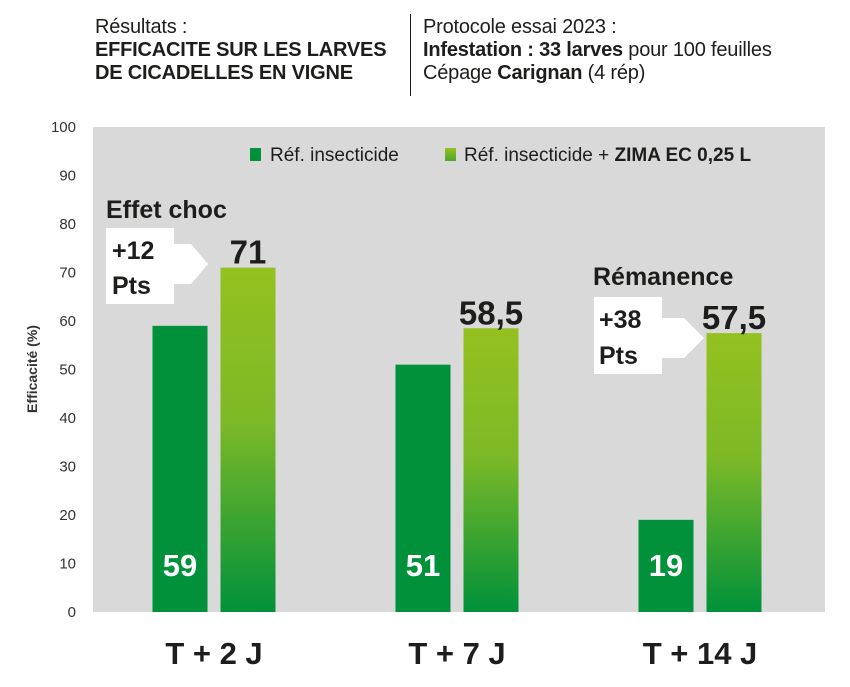 The width and height of the screenshot is (850, 687). Describe the element at coordinates (241, 50) in the screenshot. I see `results-title-line1: EFFICACITE SUR LES LARVES` at that location.